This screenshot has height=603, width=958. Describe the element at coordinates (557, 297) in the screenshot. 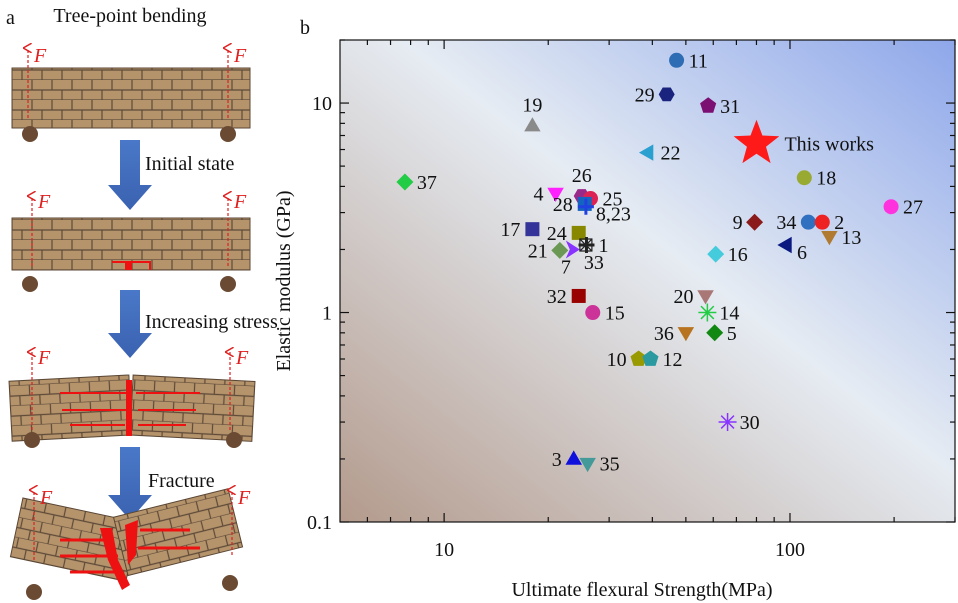

I see `point-label: 32` at that location.